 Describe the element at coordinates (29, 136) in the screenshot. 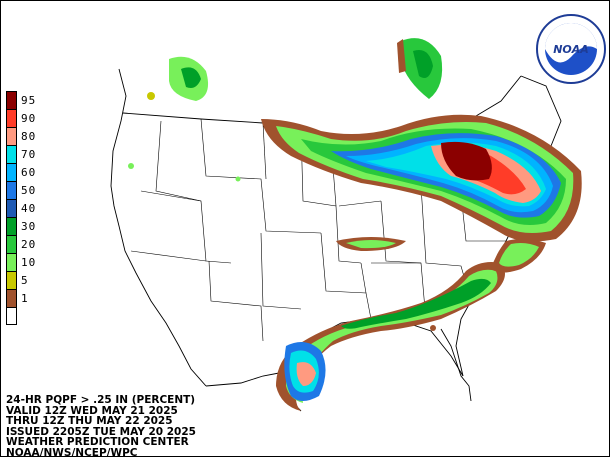

I see `legend-label: 80` at that location.